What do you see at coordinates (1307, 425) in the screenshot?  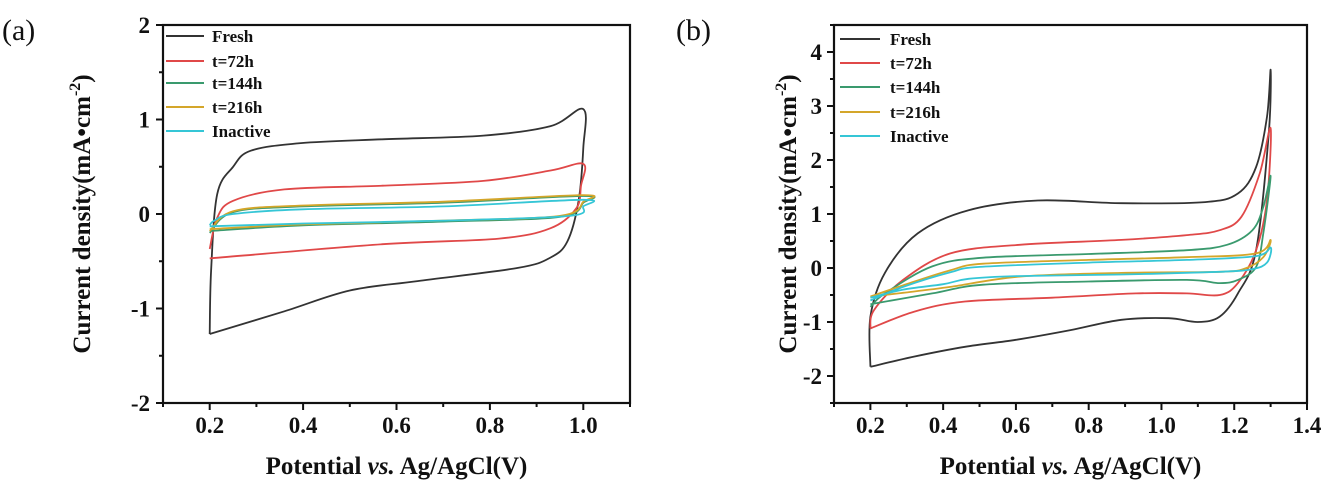 I see `x-tick-label: 1.4` at bounding box center [1307, 425].